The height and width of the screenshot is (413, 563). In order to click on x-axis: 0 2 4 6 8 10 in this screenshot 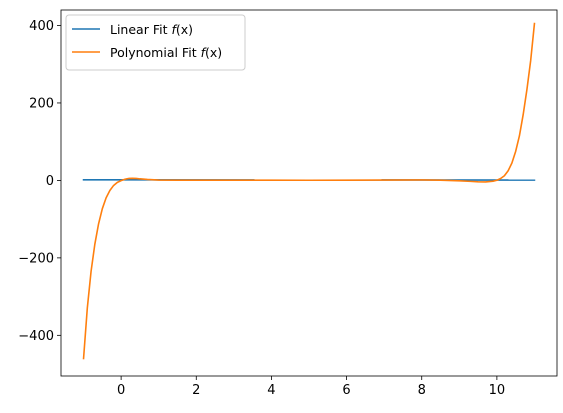, I will do `click(311, 387)`.